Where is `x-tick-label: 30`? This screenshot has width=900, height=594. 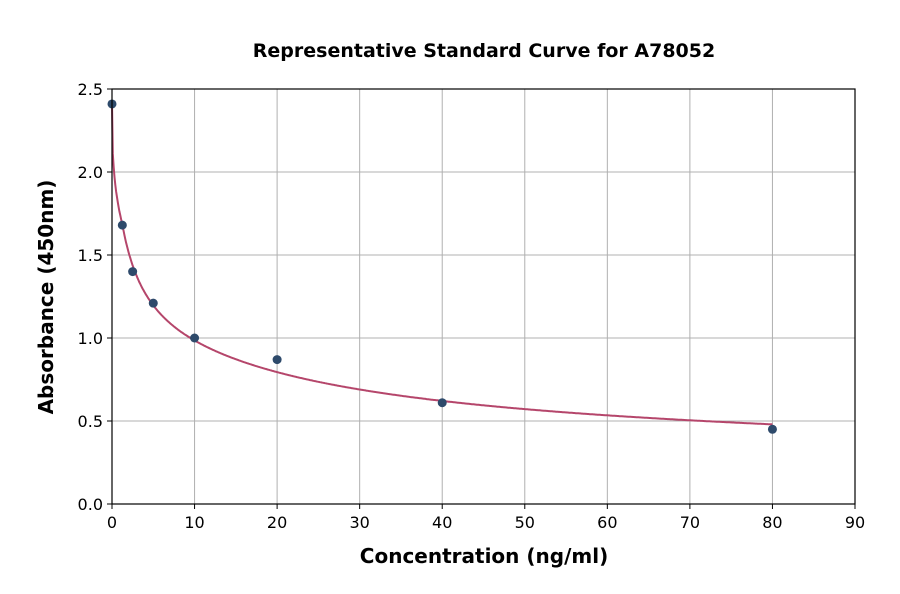 x-tick-label: 30 is located at coordinates (359, 522).